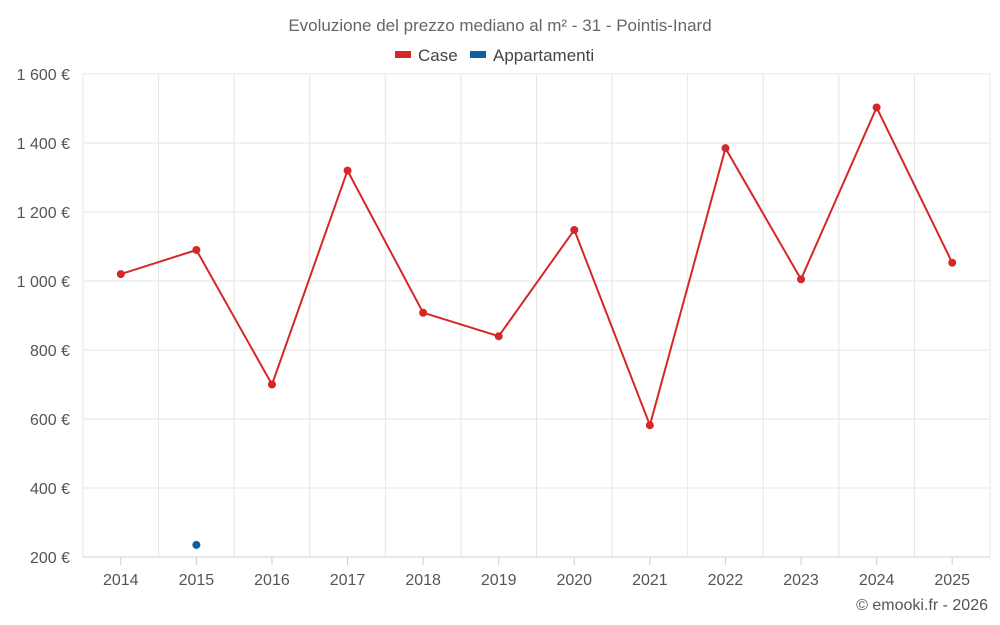 This screenshot has height=625, width=1000. What do you see at coordinates (121, 580) in the screenshot?
I see `x-tick-label: 2014` at bounding box center [121, 580].